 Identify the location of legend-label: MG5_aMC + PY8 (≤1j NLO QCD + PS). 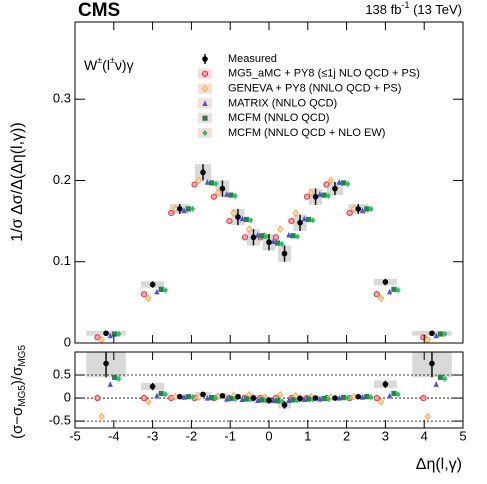
(324, 74).